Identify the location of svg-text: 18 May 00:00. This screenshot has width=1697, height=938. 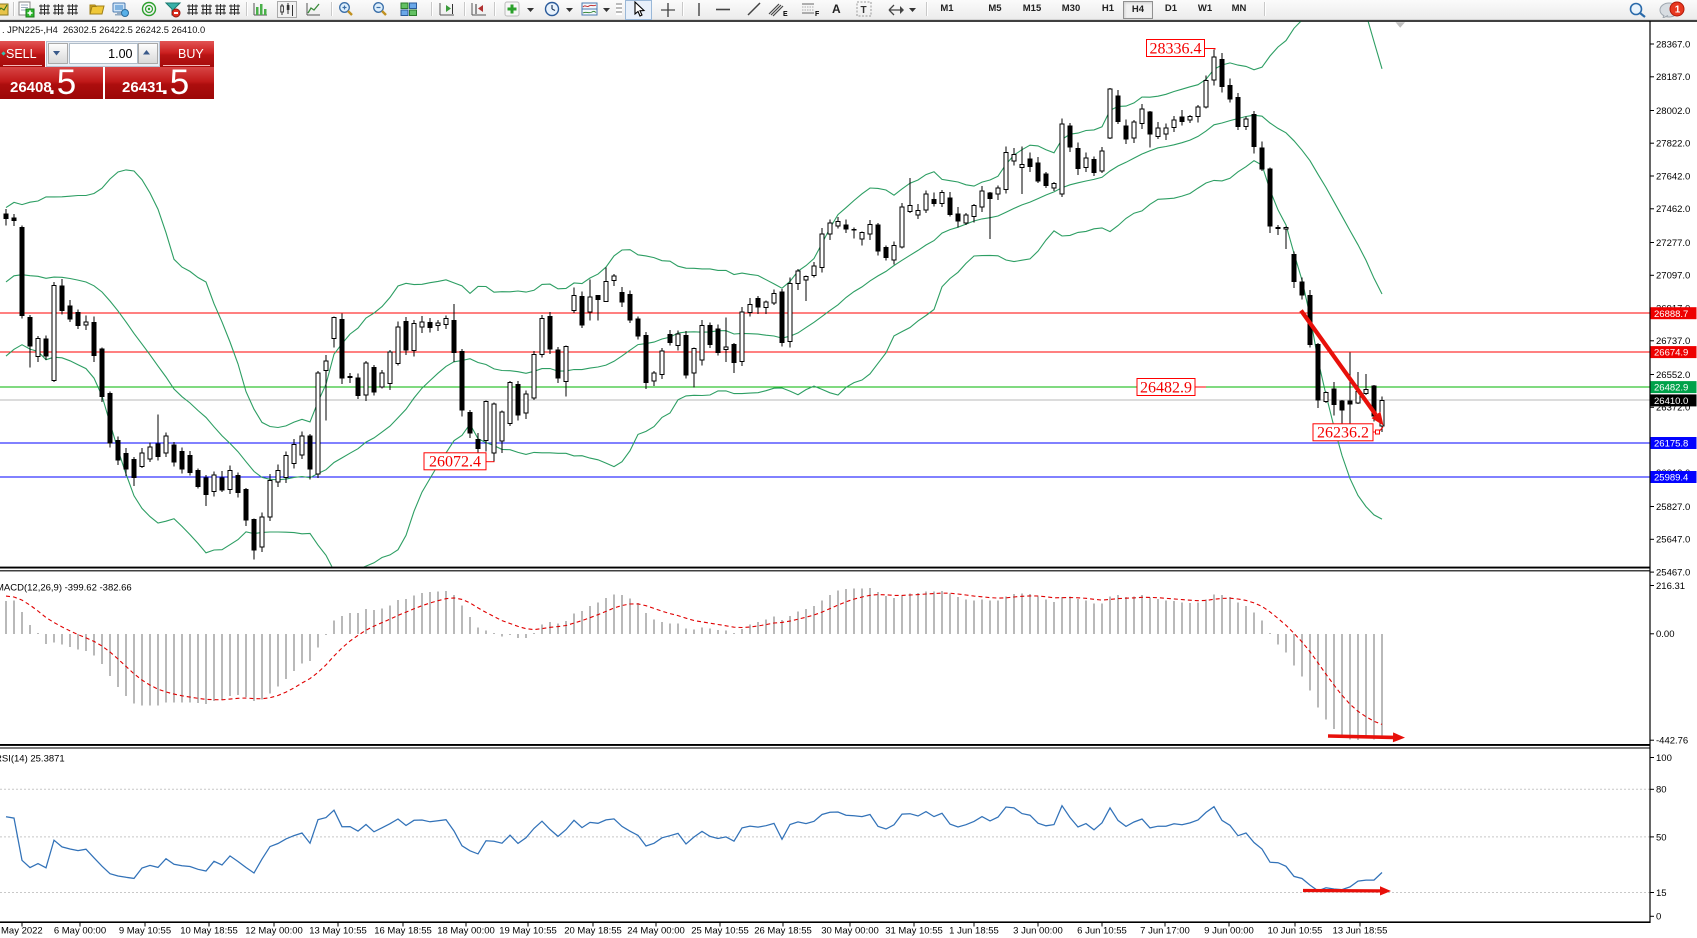
(466, 931).